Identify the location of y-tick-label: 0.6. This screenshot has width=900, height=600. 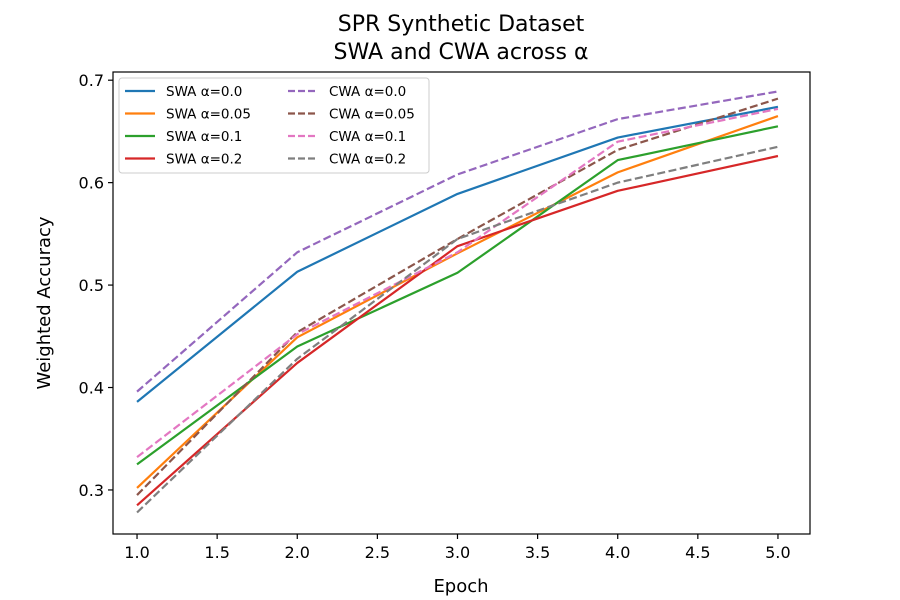
(91, 183).